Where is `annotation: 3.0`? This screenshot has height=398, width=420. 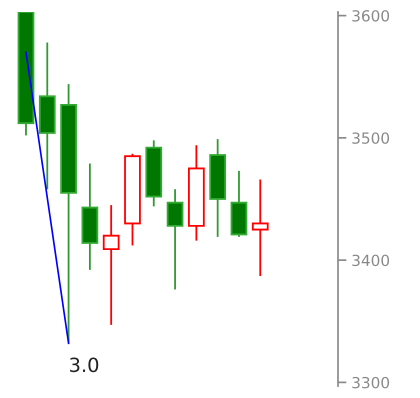
annotation: 3.0 is located at coordinates (84, 365).